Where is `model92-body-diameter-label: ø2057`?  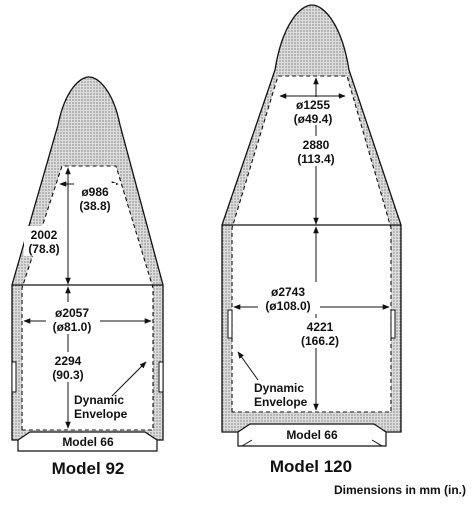
model92-body-diameter-label: ø2057 is located at coordinates (72, 313).